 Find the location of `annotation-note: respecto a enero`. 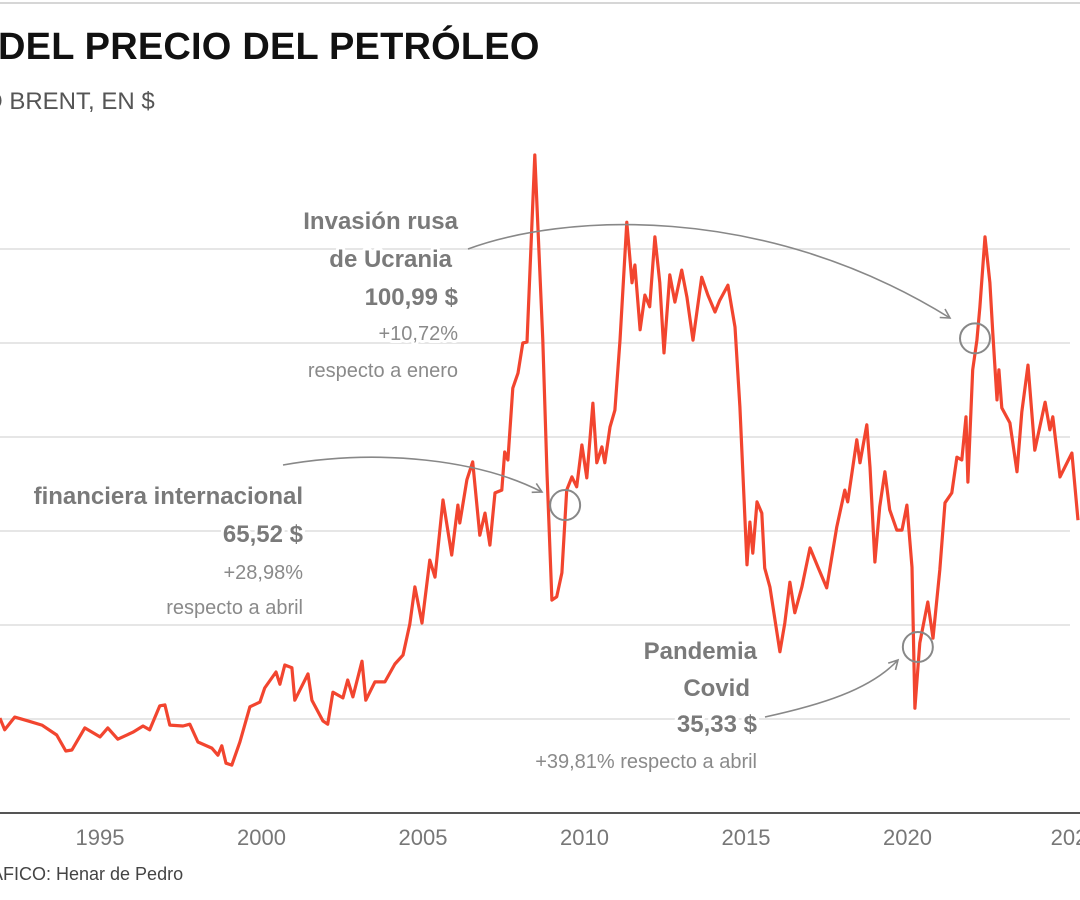

annotation-note: respecto a enero is located at coordinates (383, 371).